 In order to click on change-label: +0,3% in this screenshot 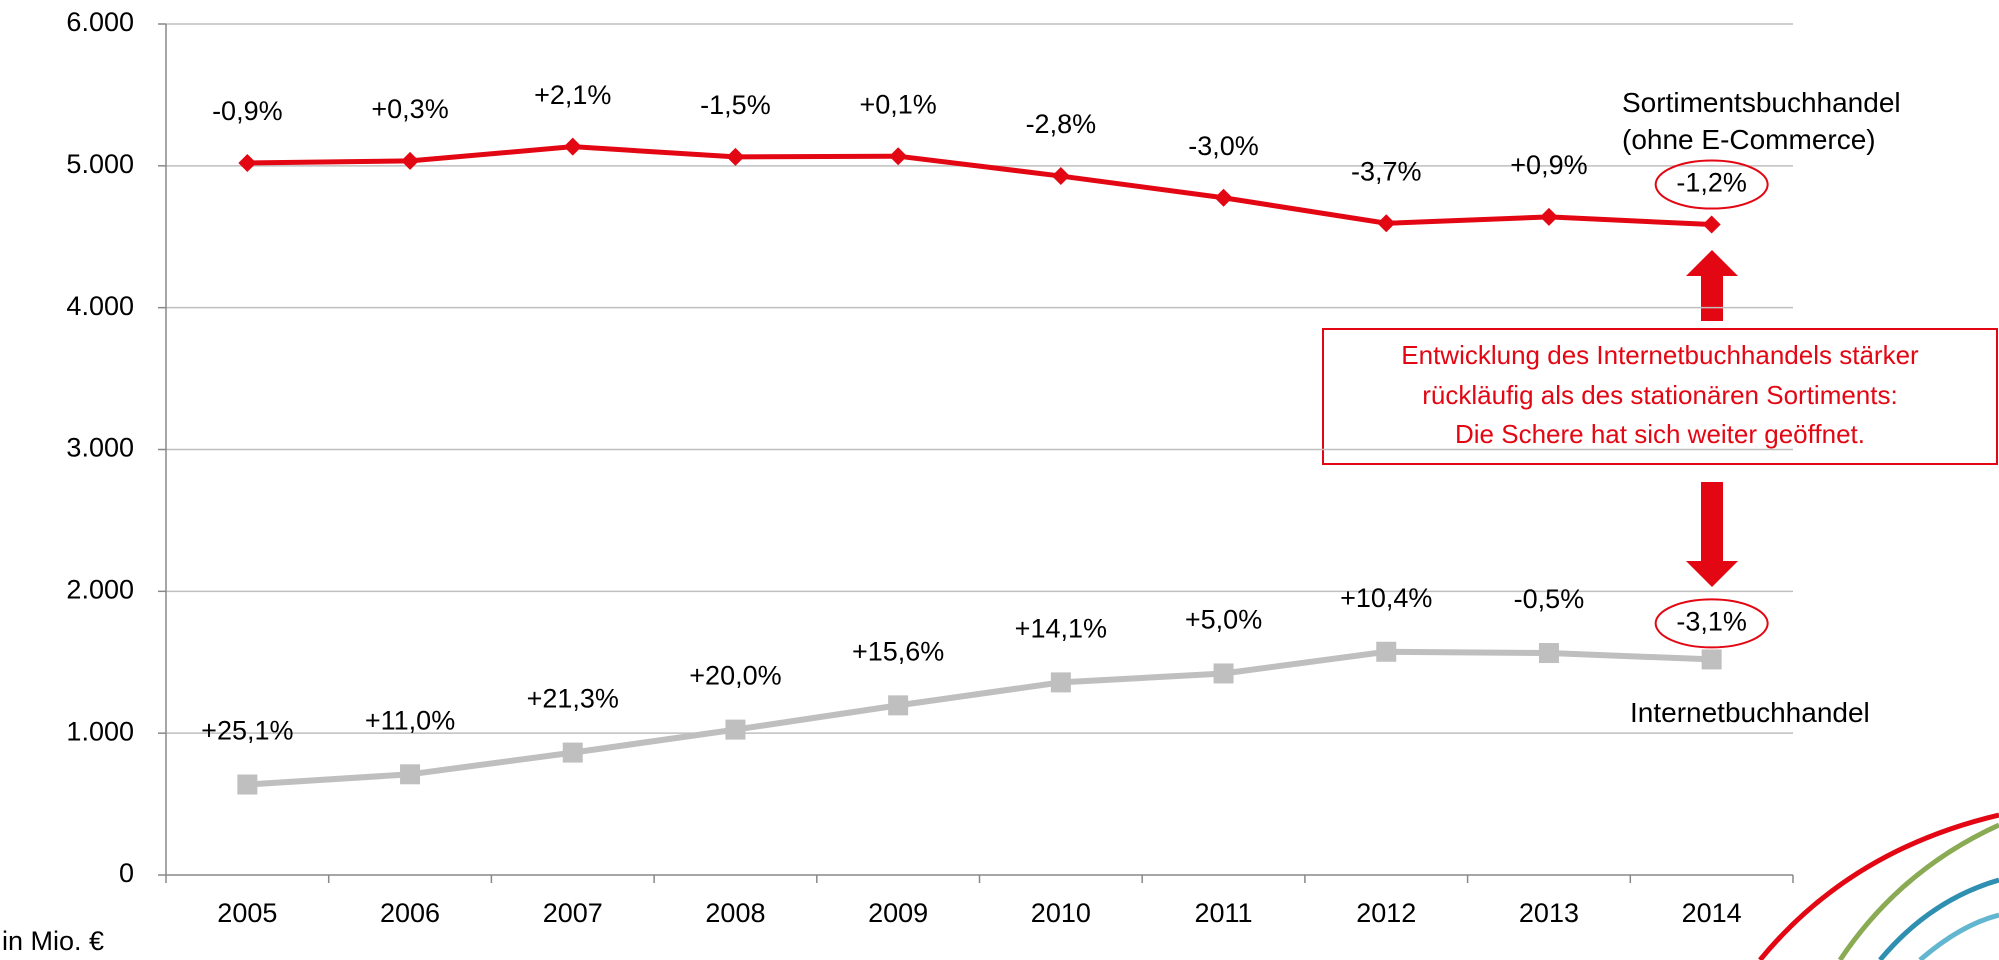, I will do `click(409, 109)`.